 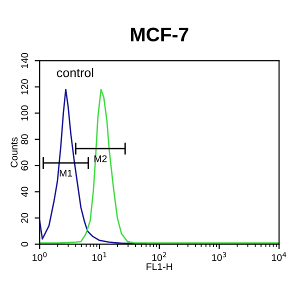 I want to click on x-tick-label: 10$^{3}$, so click(x=219, y=256).